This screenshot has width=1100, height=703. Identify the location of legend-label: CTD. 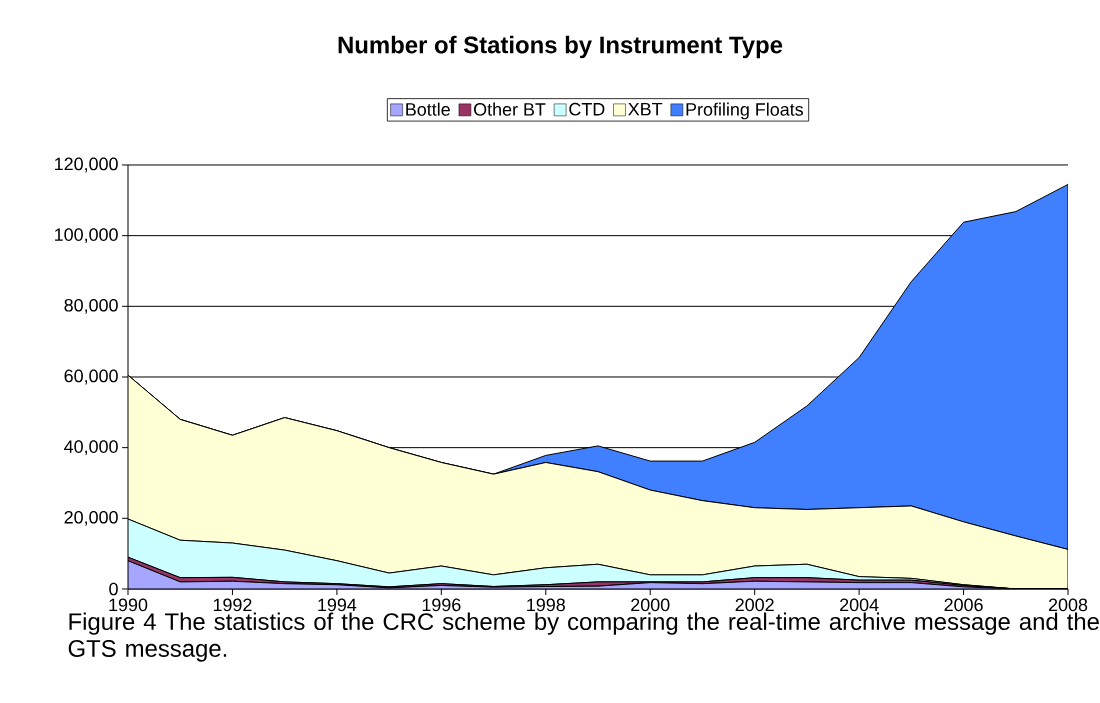
(587, 109).